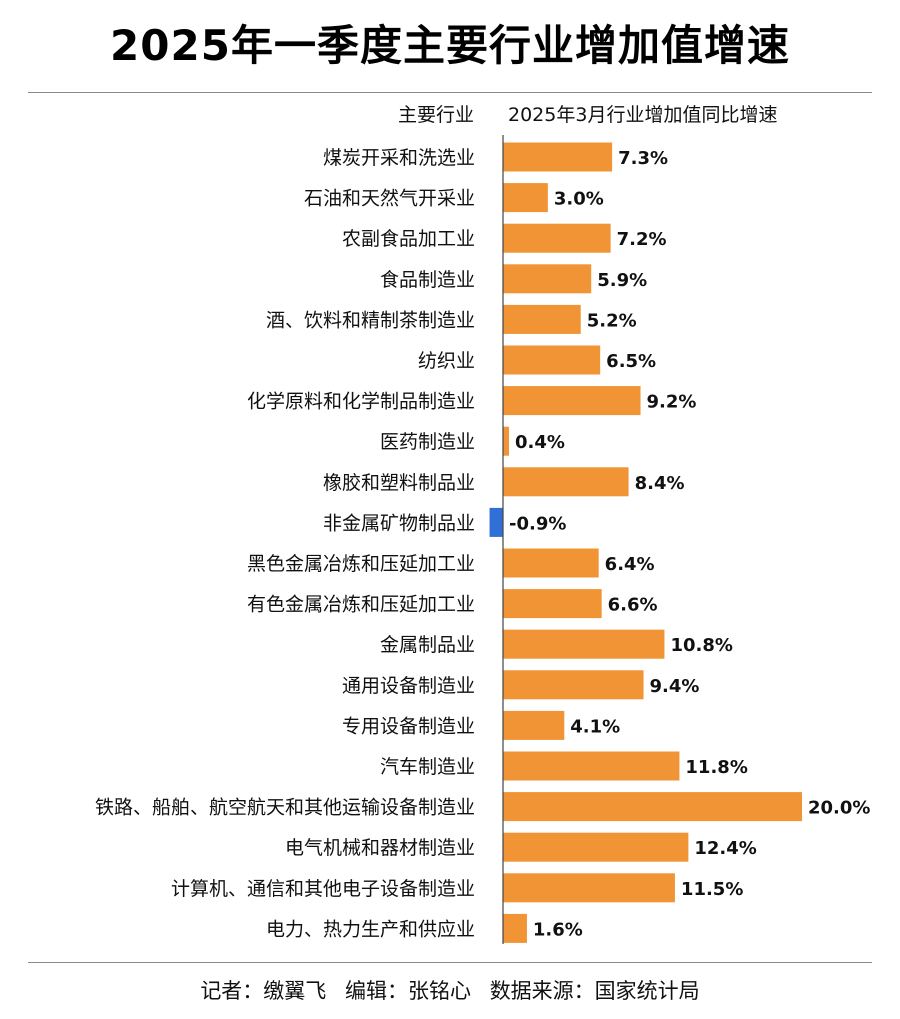  Describe the element at coordinates (370, 320) in the screenshot. I see `category-label: 酒、饮料和精制茶制造业` at that location.